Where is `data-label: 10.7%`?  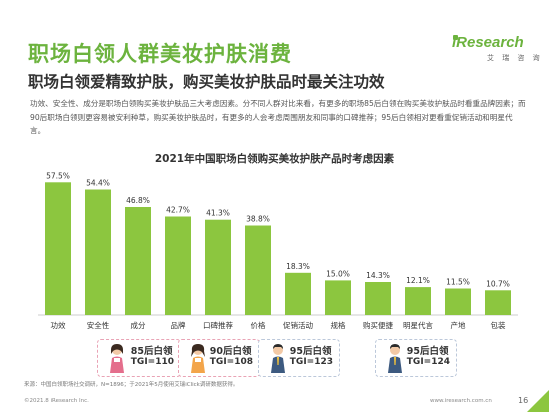
data-label: 10.7% is located at coordinates (498, 283).